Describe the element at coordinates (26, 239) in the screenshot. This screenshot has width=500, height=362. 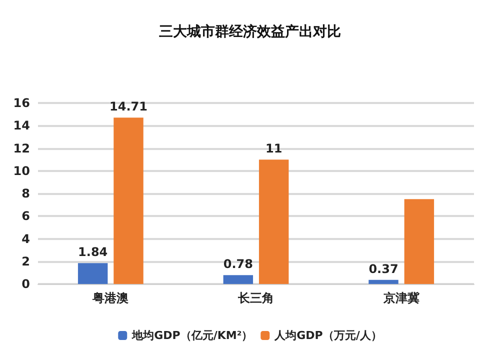
I see `y-tick-label: 4` at that location.